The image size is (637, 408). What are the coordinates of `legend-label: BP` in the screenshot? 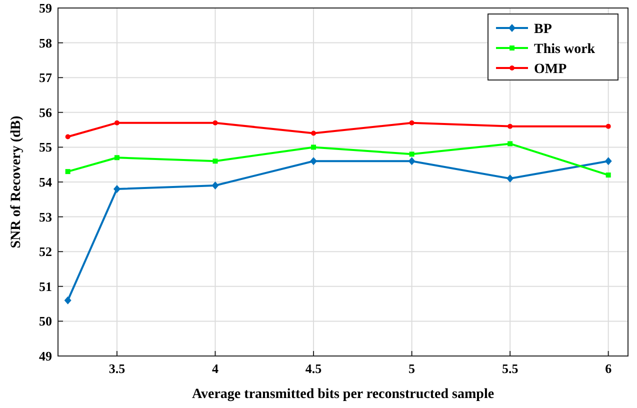 It's located at (543, 29).